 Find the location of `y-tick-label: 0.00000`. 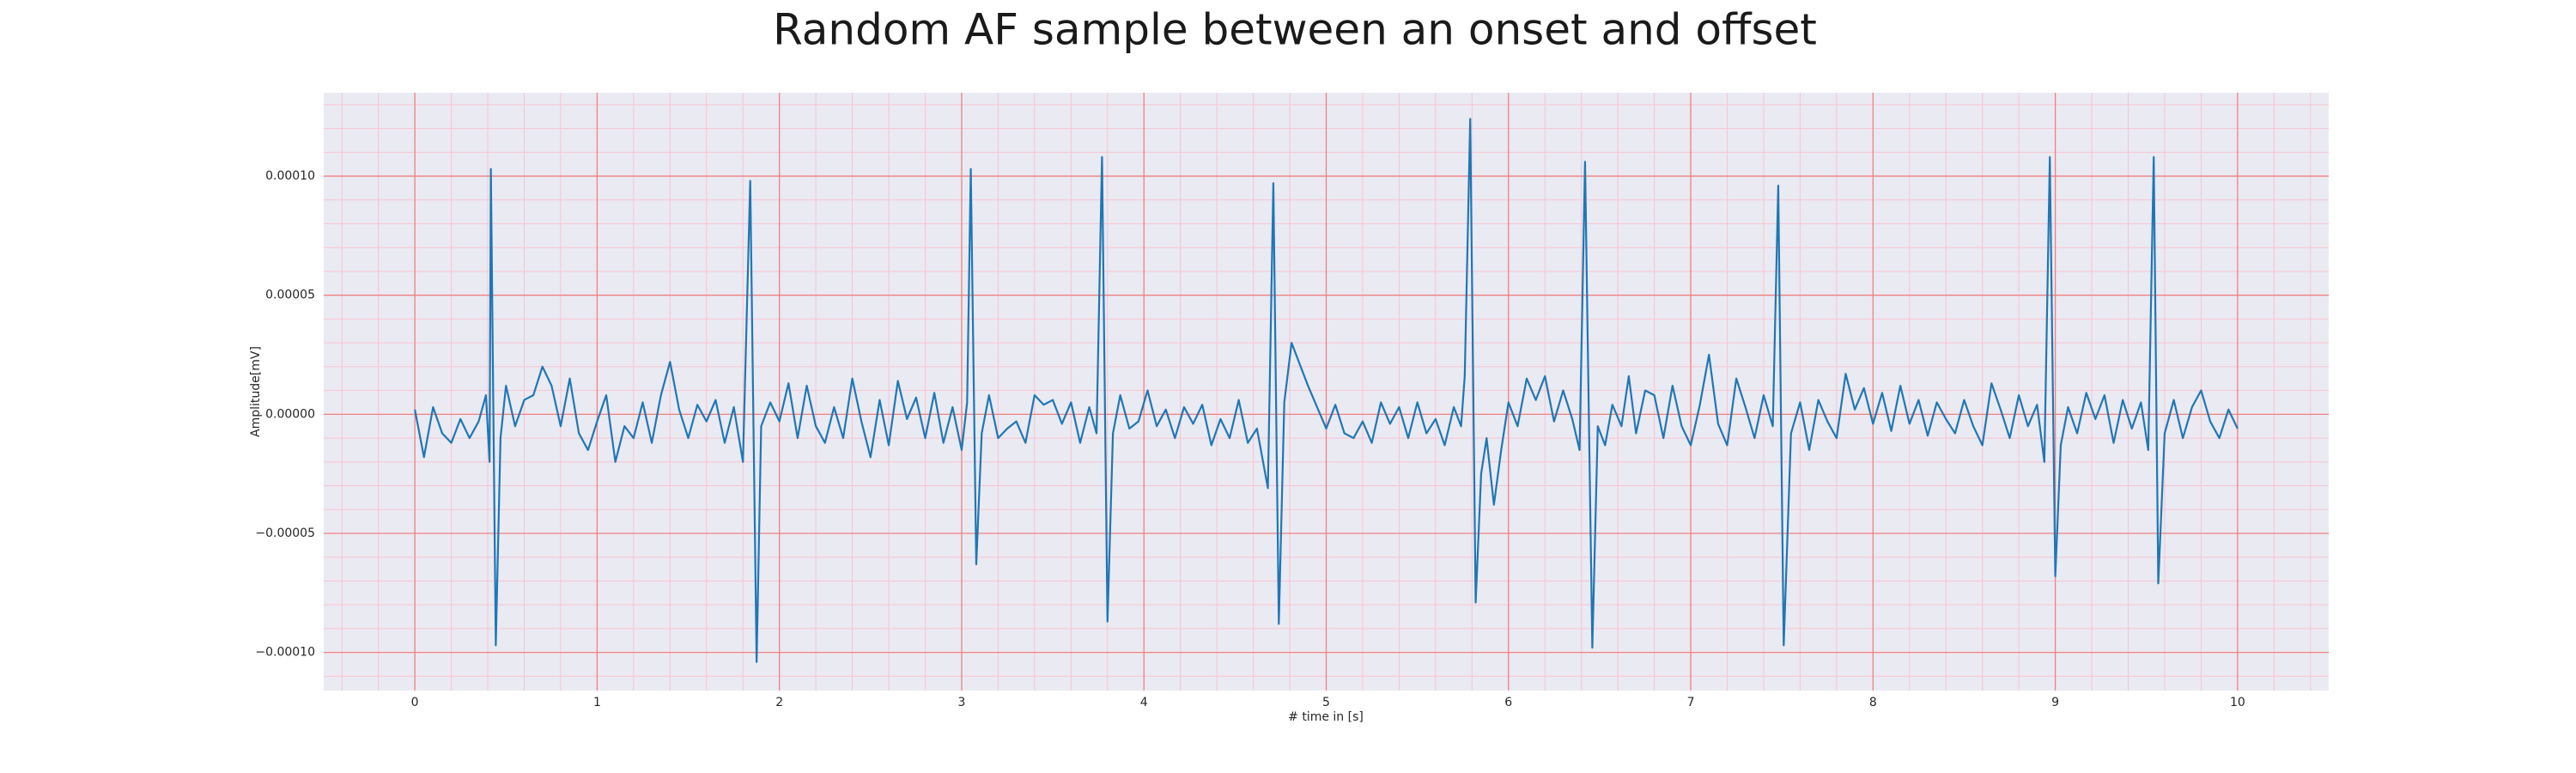

y-tick-label: 0.00000 is located at coordinates (290, 414).